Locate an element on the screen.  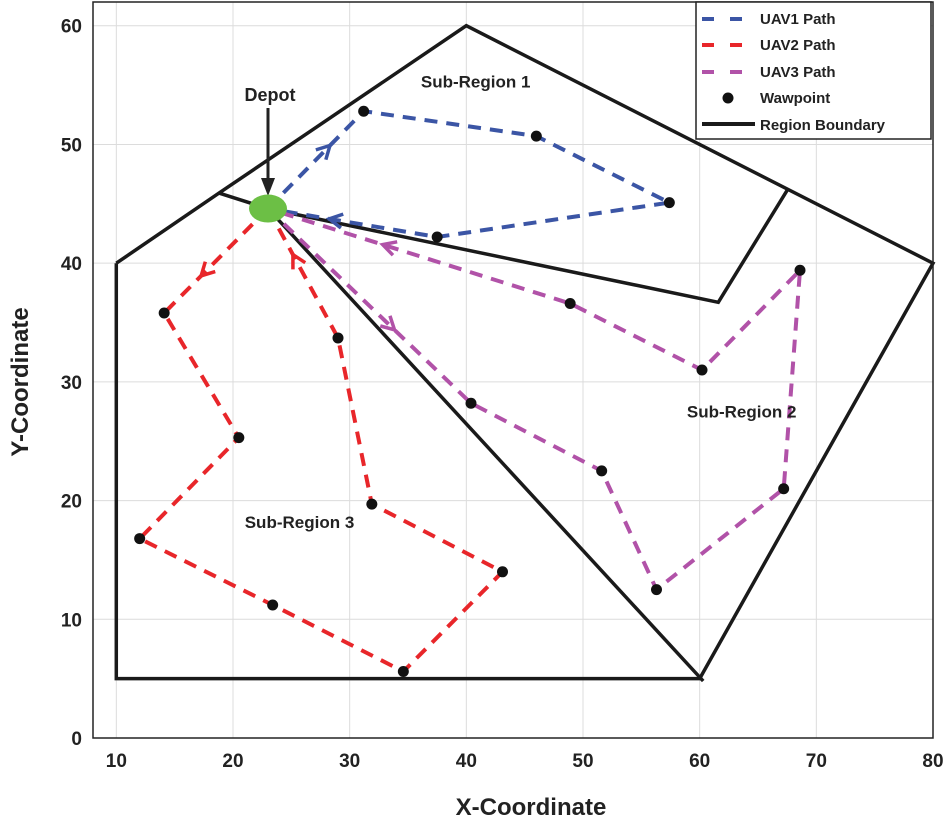
legend-label-uav1: UAV1 Path is located at coordinates (798, 19).